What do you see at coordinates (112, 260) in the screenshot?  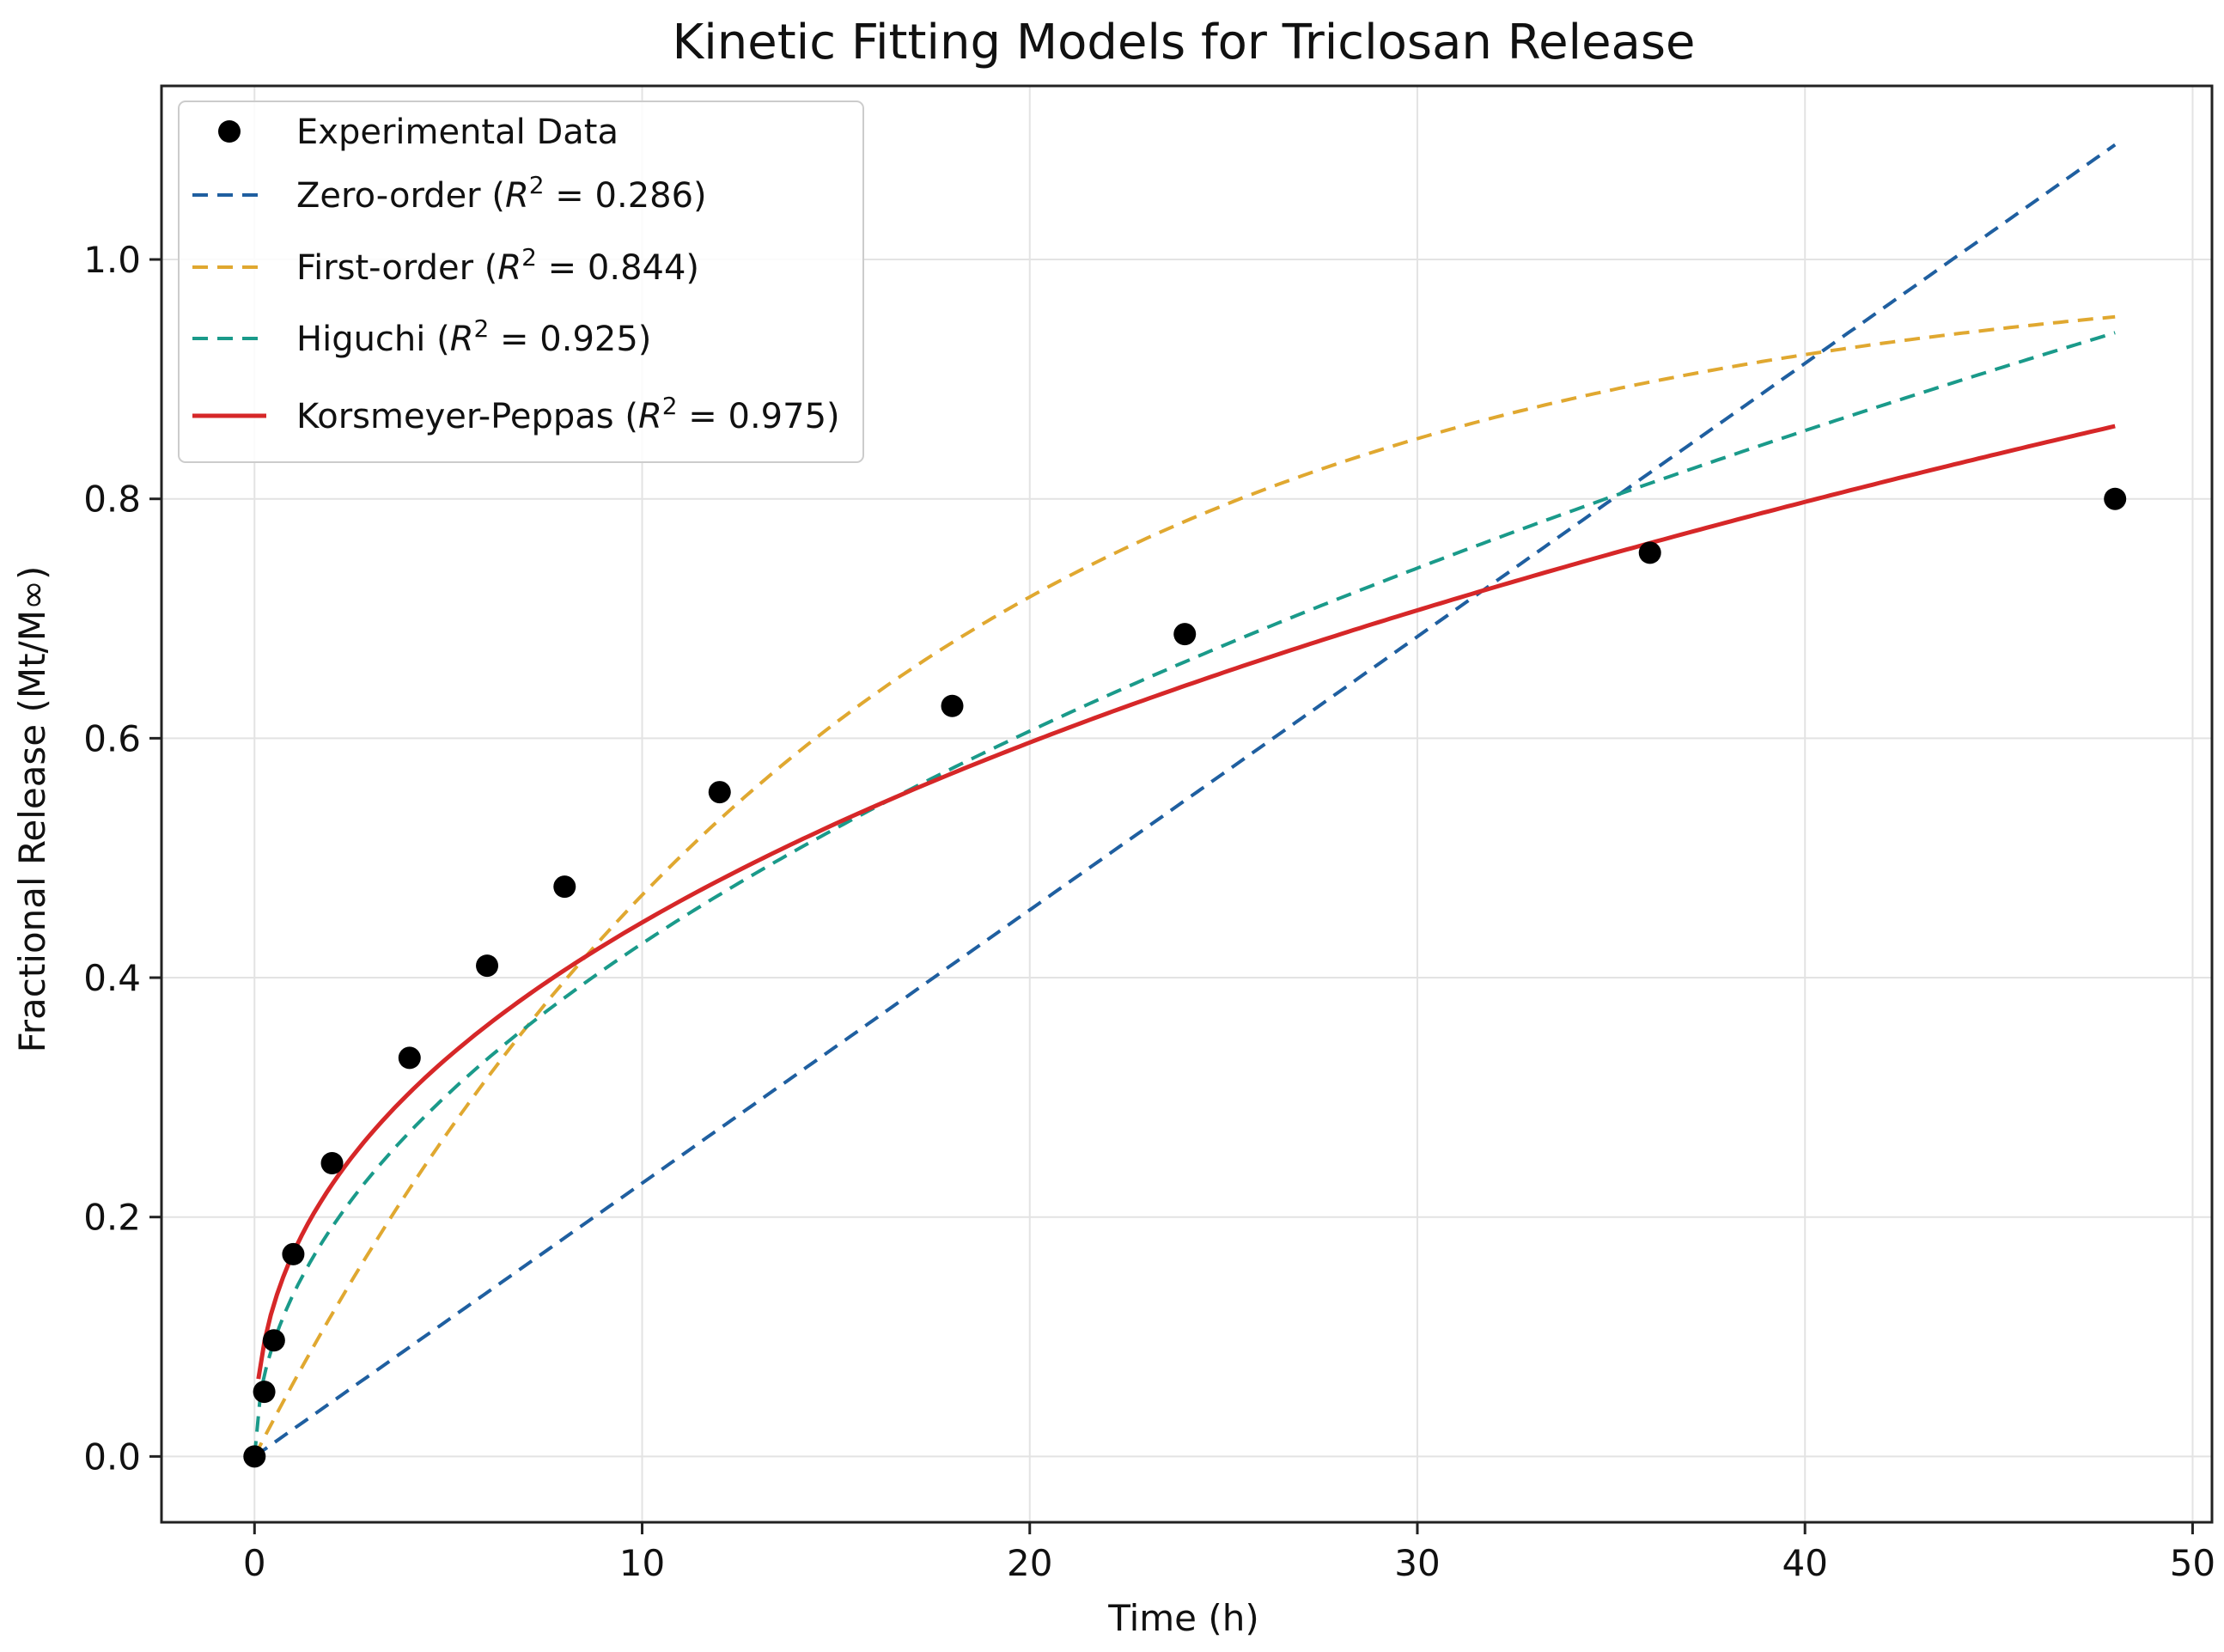 I see `y-tick-label: 1.0` at bounding box center [112, 260].